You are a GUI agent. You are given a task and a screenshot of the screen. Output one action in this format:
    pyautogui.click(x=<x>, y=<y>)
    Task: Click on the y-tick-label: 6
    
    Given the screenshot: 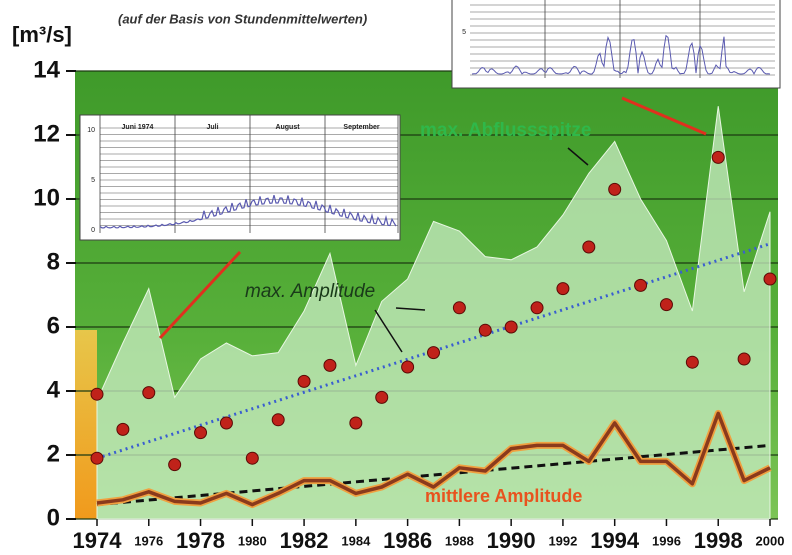 What is the action you would take?
    pyautogui.click(x=53, y=325)
    